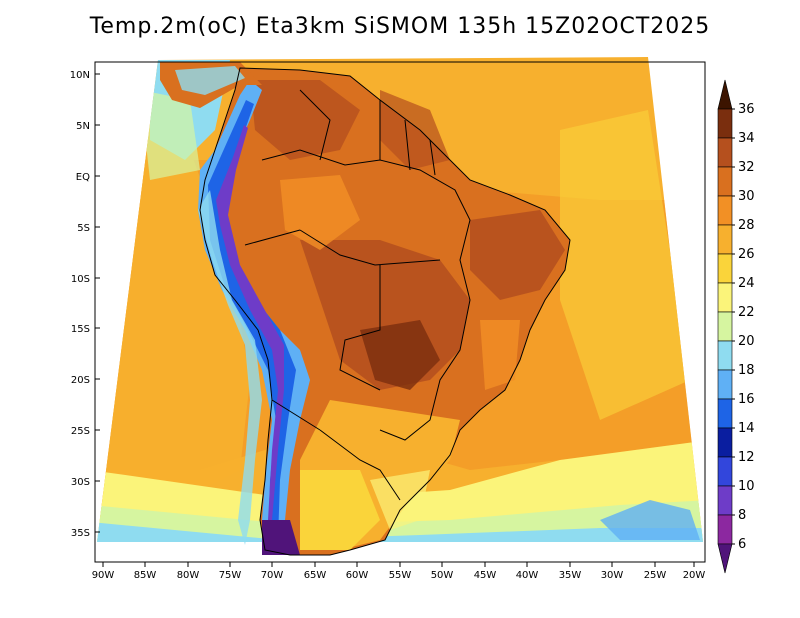 This screenshot has width=800, height=618. I want to click on colorbar-label: 36, so click(746, 109).